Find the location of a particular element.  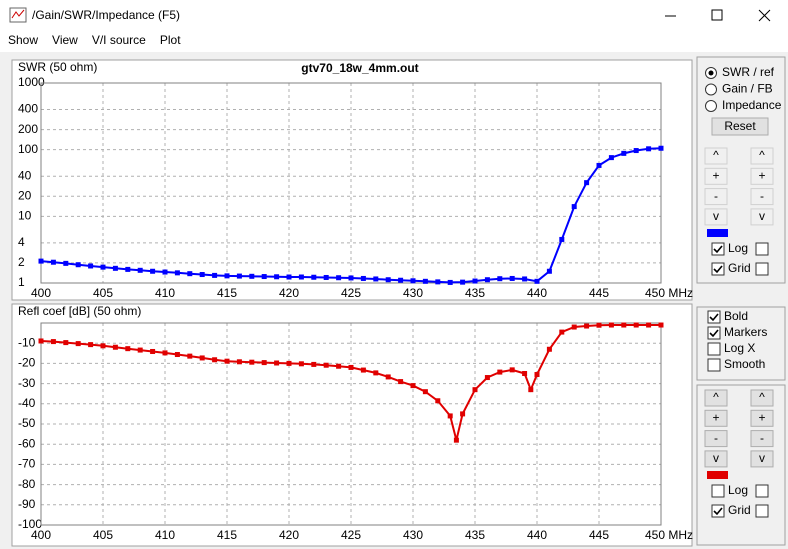

menu-item: Show is located at coordinates (23, 40).